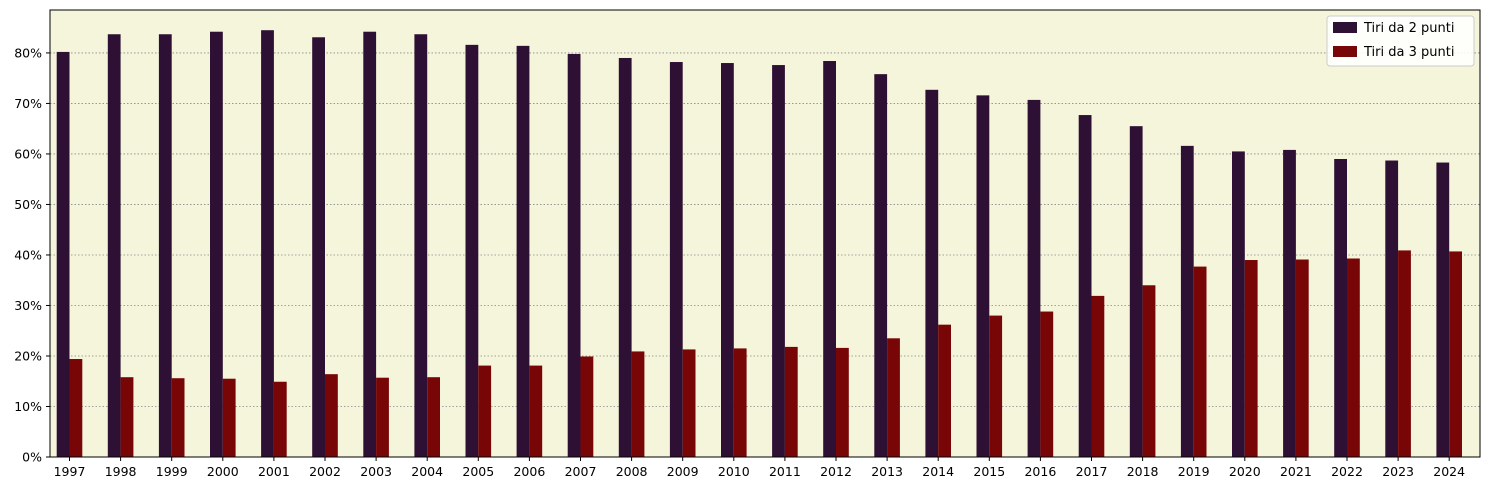  I want to click on x-tick-label: 2011, so click(785, 471).